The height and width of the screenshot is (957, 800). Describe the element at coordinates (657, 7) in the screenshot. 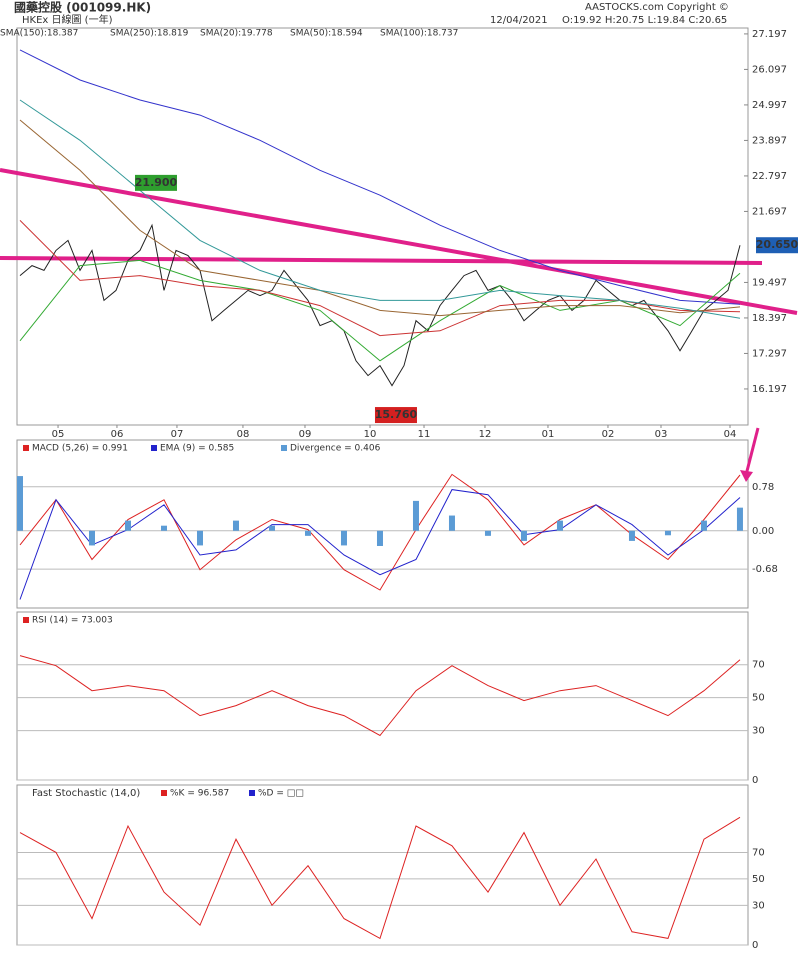

I see `copyright: AASTOCKS.com Copyright ©` at that location.